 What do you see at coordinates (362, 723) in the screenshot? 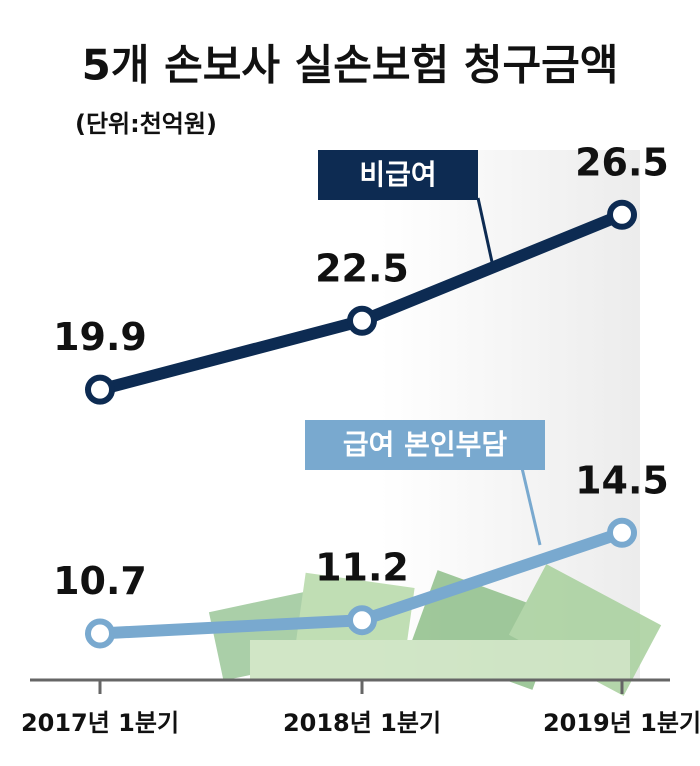
I see `x-tick-label: 2018년 1분기` at bounding box center [362, 723].